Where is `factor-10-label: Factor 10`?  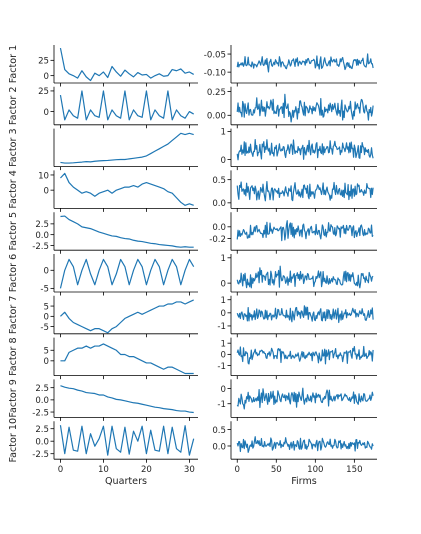
factor-10-label: Factor 10 is located at coordinates (13, 440).